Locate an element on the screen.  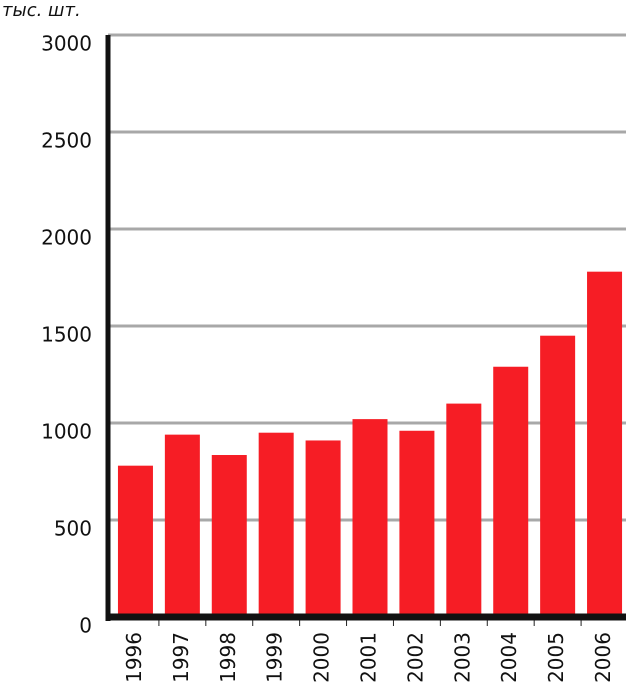
x-tick-label: 1998 is located at coordinates (228, 657).